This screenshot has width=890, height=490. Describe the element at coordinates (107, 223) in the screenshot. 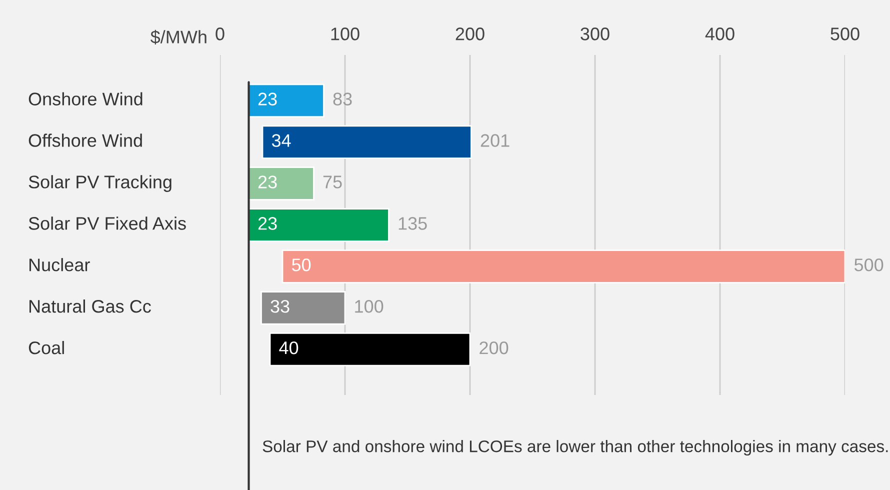

I see `y-tick-label: Solar PV Fixed Axis` at that location.